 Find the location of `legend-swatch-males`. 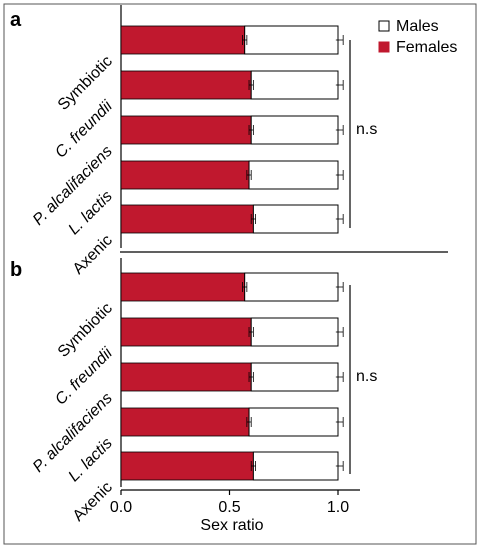

legend-swatch-males is located at coordinates (384, 26).